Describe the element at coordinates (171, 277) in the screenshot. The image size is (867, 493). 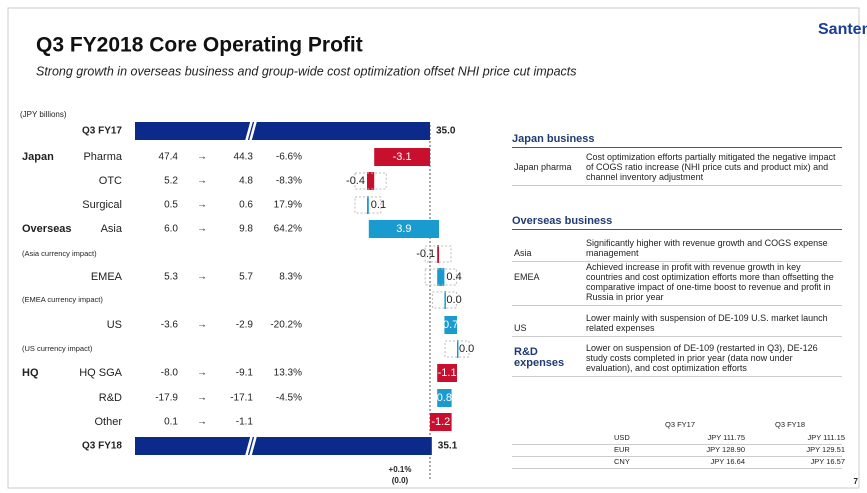
I see `prev: 5.3` at that location.